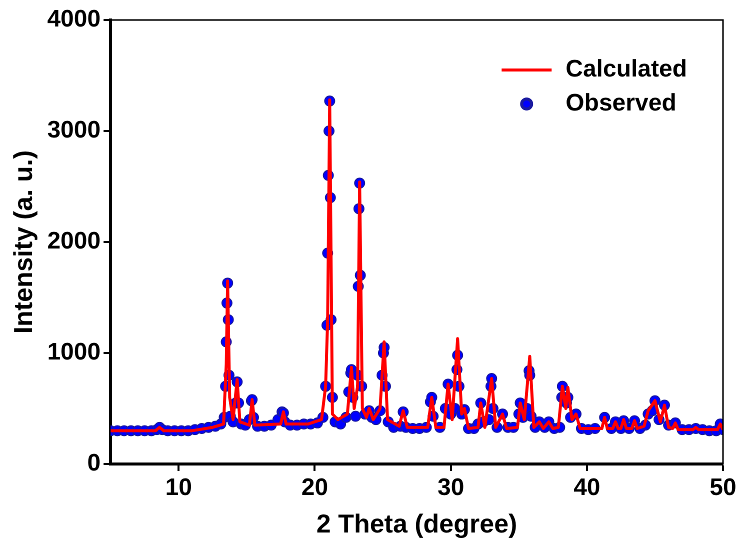  Describe the element at coordinates (23, 242) in the screenshot. I see `y-axis-title: Intensity (a. u.)` at that location.